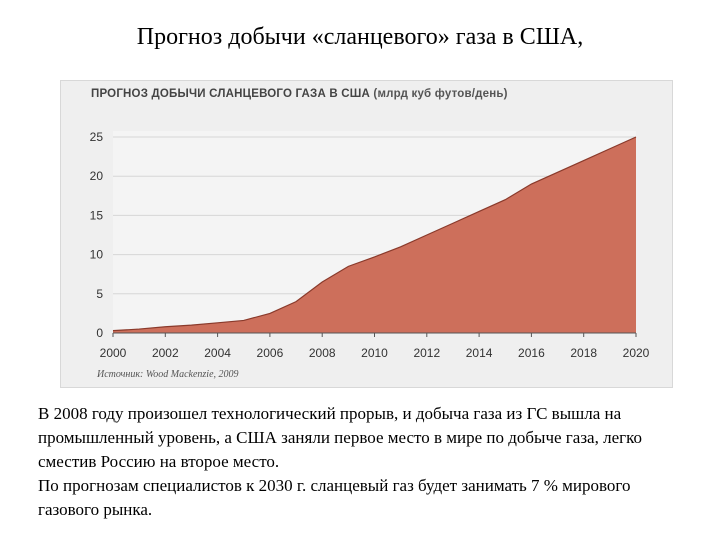  Describe the element at coordinates (270, 353) in the screenshot. I see `x-tick-label: 2006` at that location.